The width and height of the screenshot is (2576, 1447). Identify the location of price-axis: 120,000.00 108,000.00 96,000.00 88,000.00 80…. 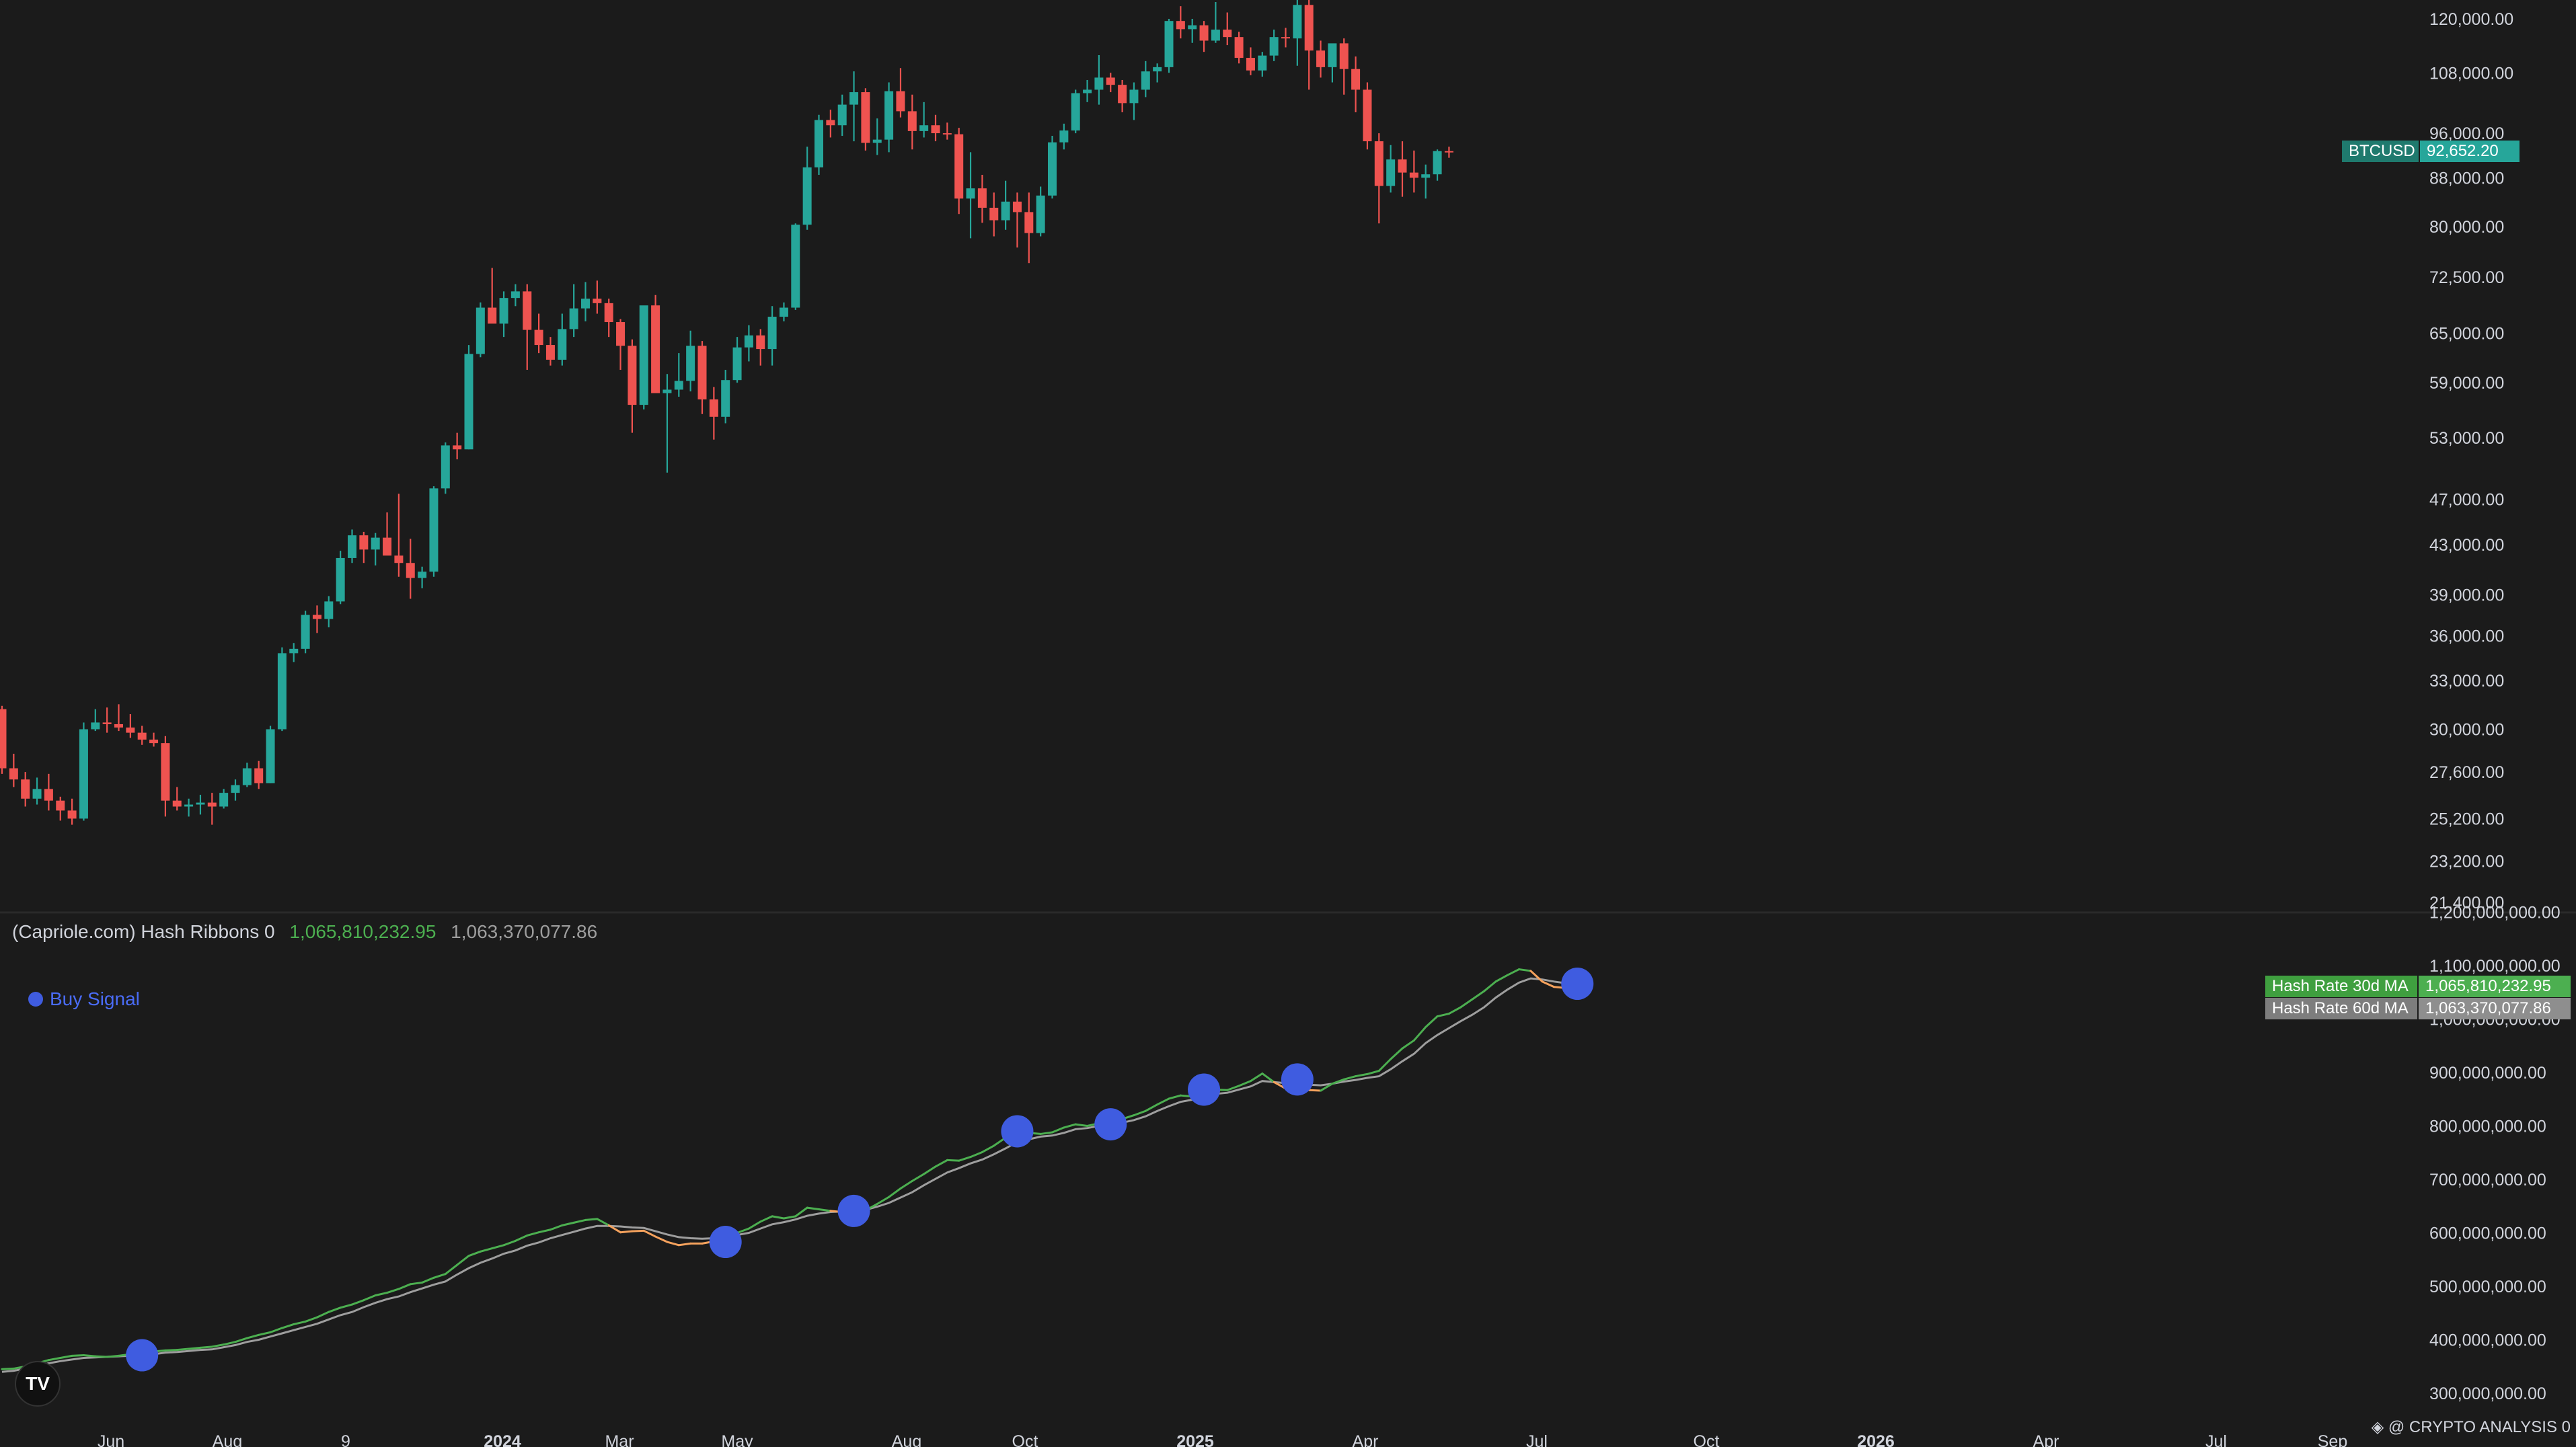
(2471, 461).